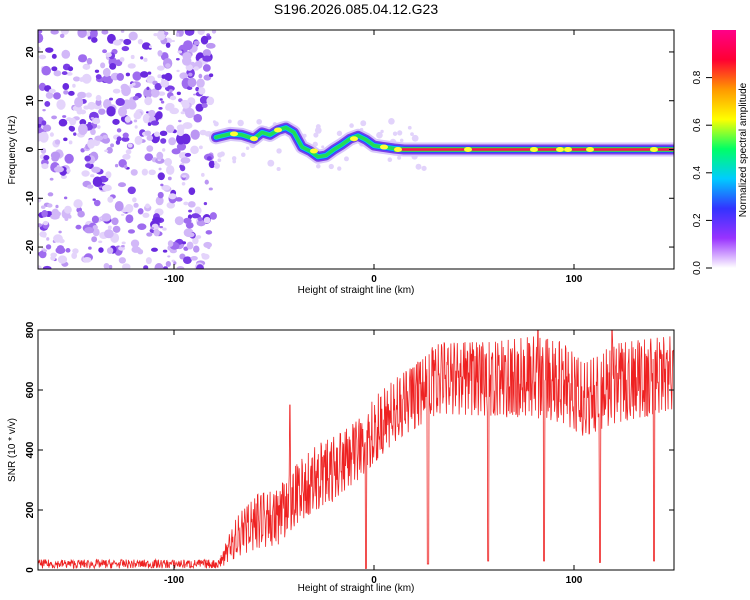 Image resolution: width=750 pixels, height=600 pixels. What do you see at coordinates (30, 449) in the screenshot?
I see `snr-ytick-label: 400` at bounding box center [30, 449].